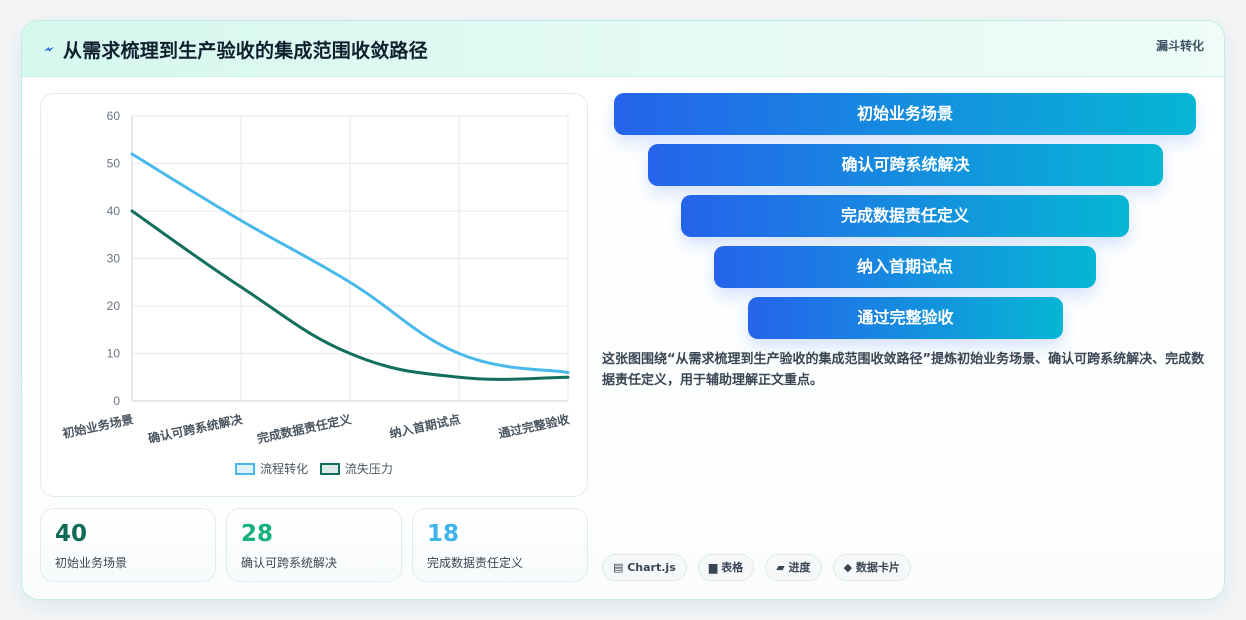  What do you see at coordinates (877, 567) in the screenshot?
I see `chip-label-card: 数据卡片` at bounding box center [877, 567].